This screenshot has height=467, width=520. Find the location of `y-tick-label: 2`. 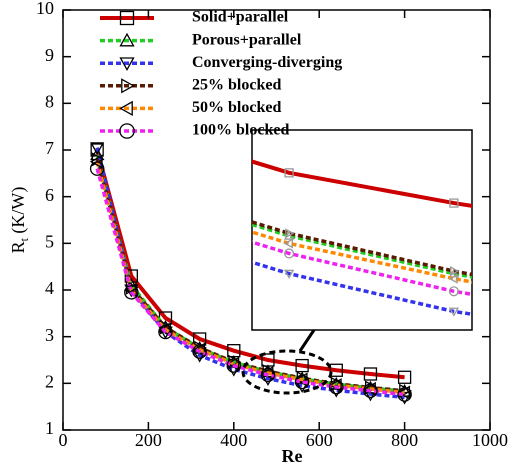

y-tick-label: 2 is located at coordinates (49, 381).